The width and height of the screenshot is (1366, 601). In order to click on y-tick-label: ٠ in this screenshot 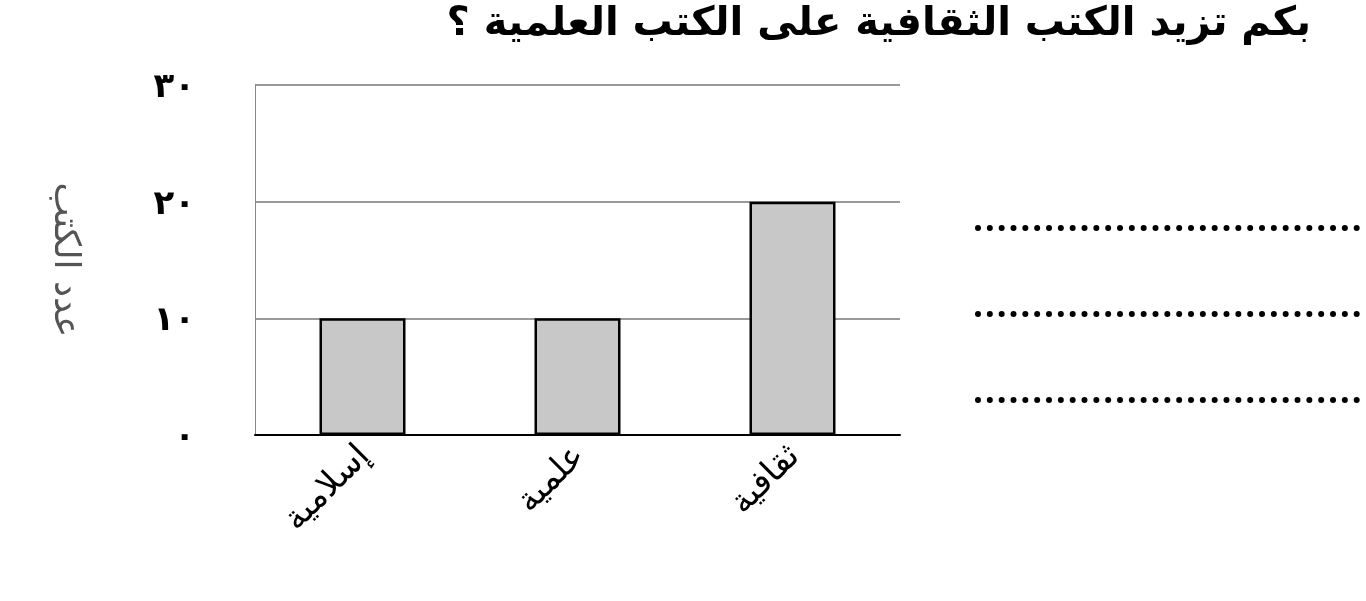, I will do `click(184, 435)`.